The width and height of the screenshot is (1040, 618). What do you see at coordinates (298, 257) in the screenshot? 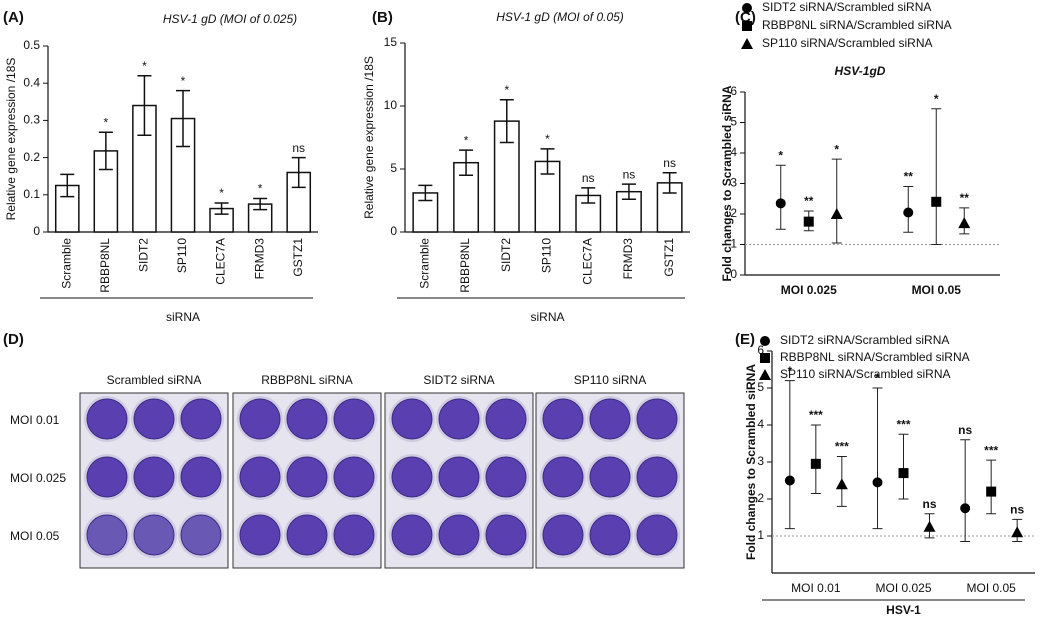
I see `x-tick-label: GSTZ1` at bounding box center [298, 257].